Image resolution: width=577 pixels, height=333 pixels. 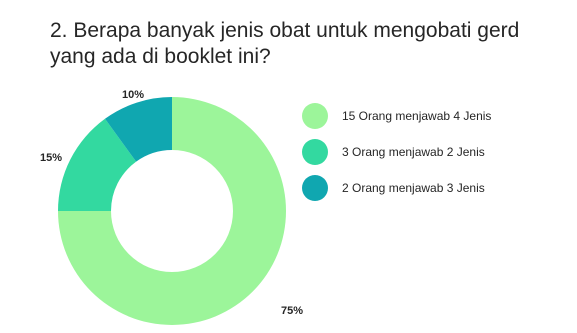 I want to click on legend-item-2-jenis: 3 Orang menjawab 2 Jenis, so click(x=396, y=152).